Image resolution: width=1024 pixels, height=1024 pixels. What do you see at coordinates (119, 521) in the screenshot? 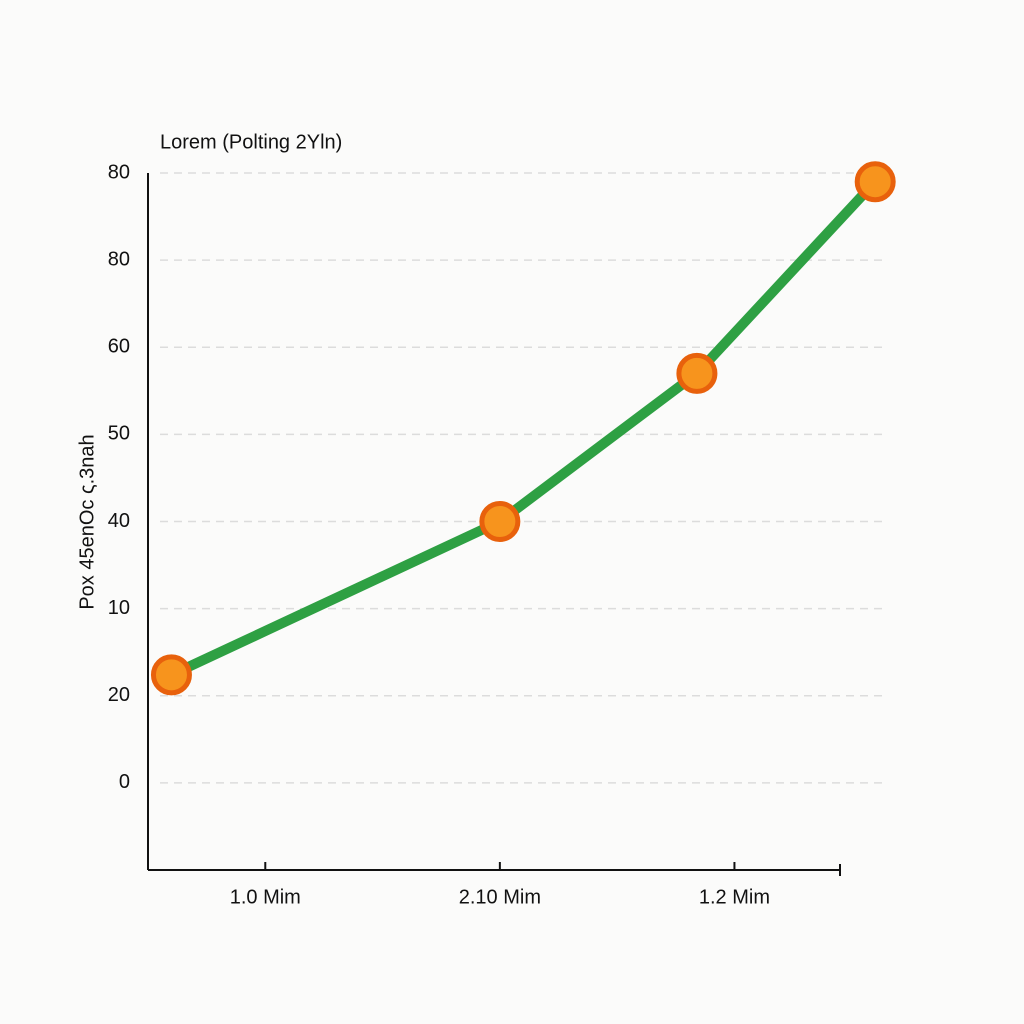
I see `y-tick-label: 40` at bounding box center [119, 521].